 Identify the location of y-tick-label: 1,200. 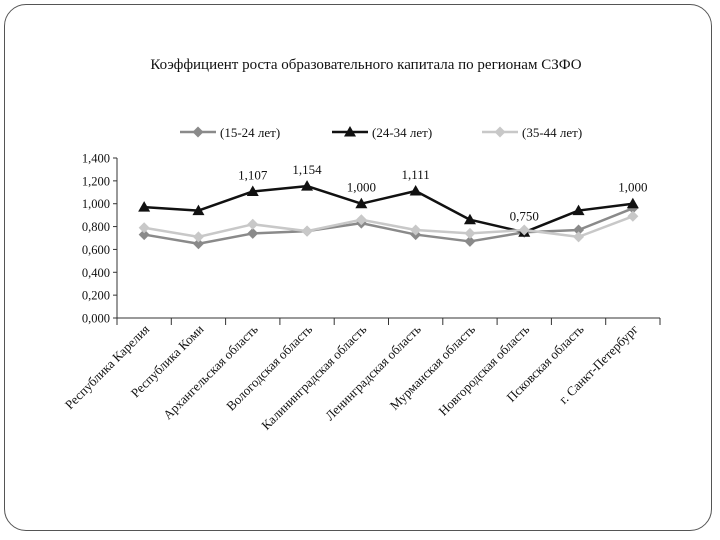
(96, 181).